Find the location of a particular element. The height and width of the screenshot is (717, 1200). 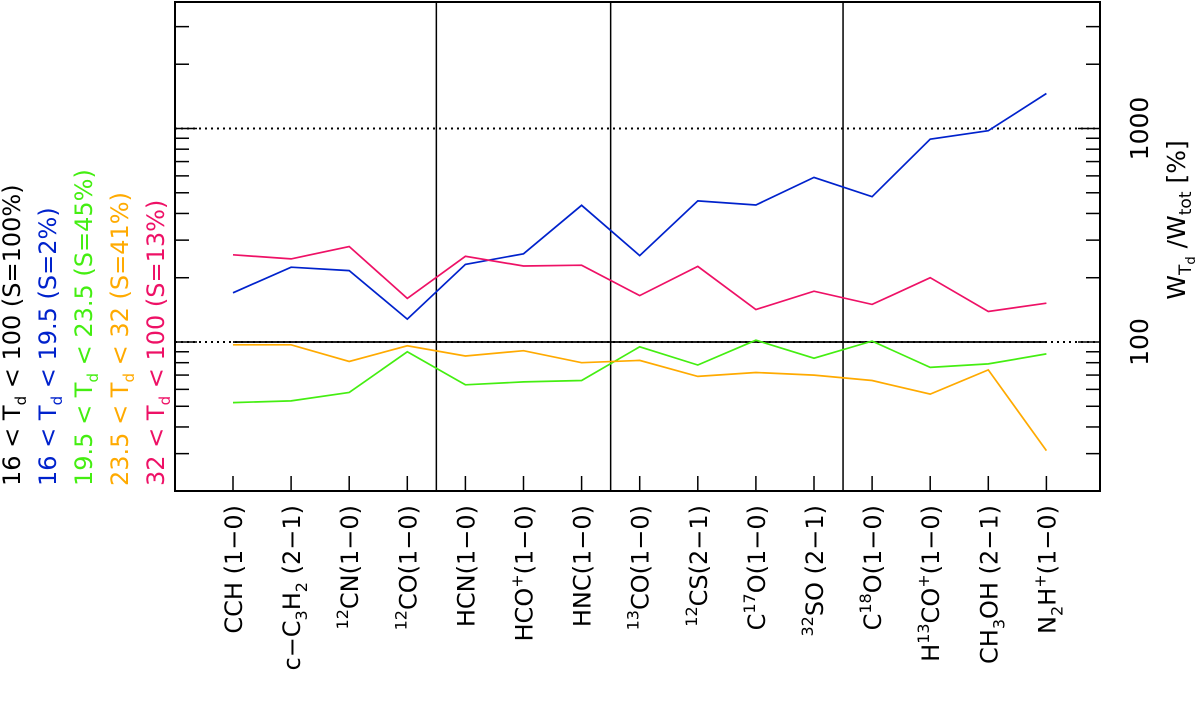

x-axis-ticks is located at coordinates (640, 483).